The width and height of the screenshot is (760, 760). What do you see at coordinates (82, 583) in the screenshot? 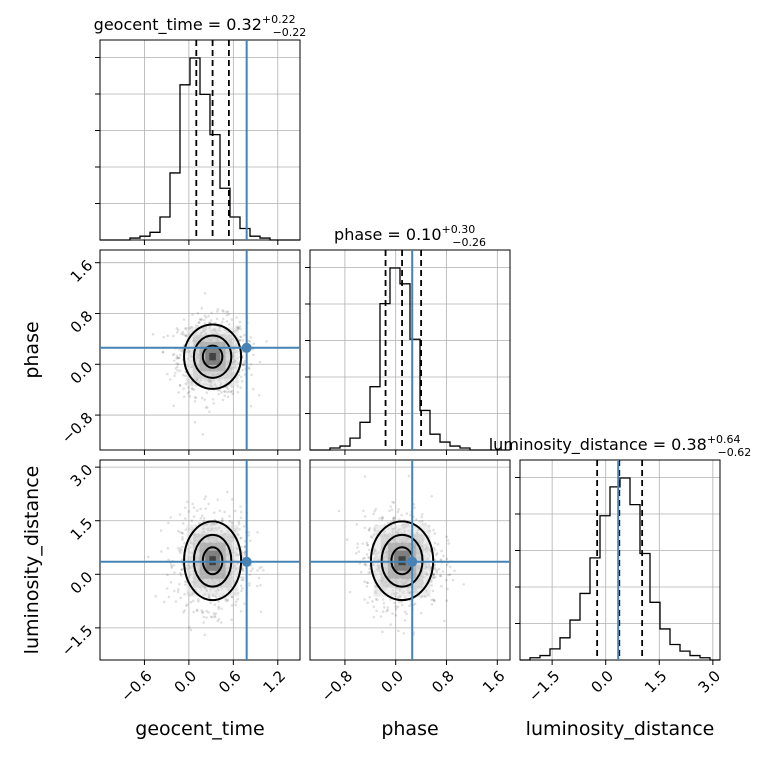
I see `y-tick-label: 0.0` at bounding box center [82, 583].